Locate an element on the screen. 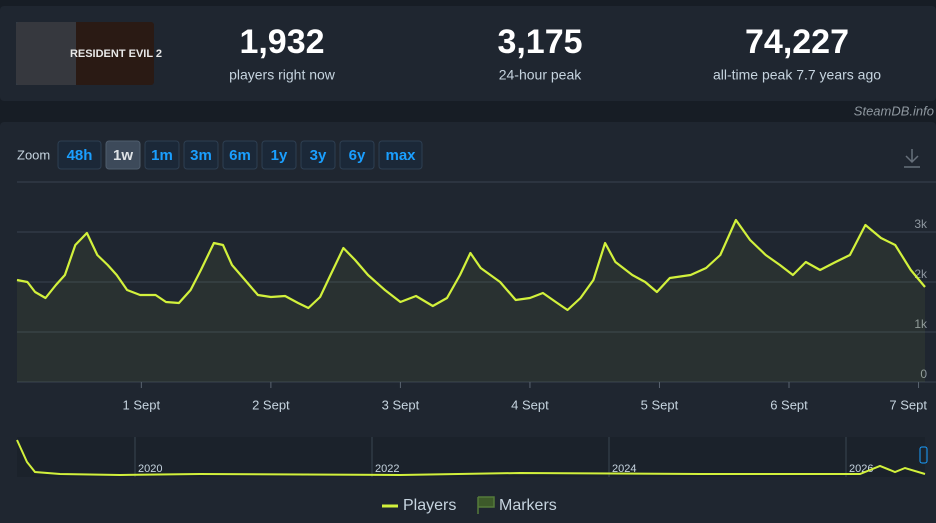 The width and height of the screenshot is (936, 523). stat-value: 3,175 is located at coordinates (539, 42).